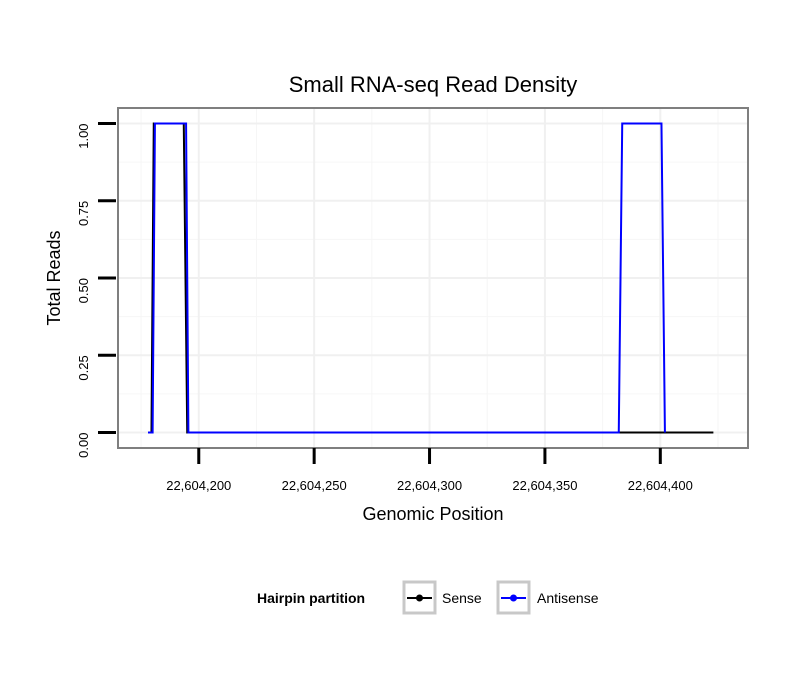  Describe the element at coordinates (311, 598) in the screenshot. I see `legend-title: Hairpin partition` at that location.